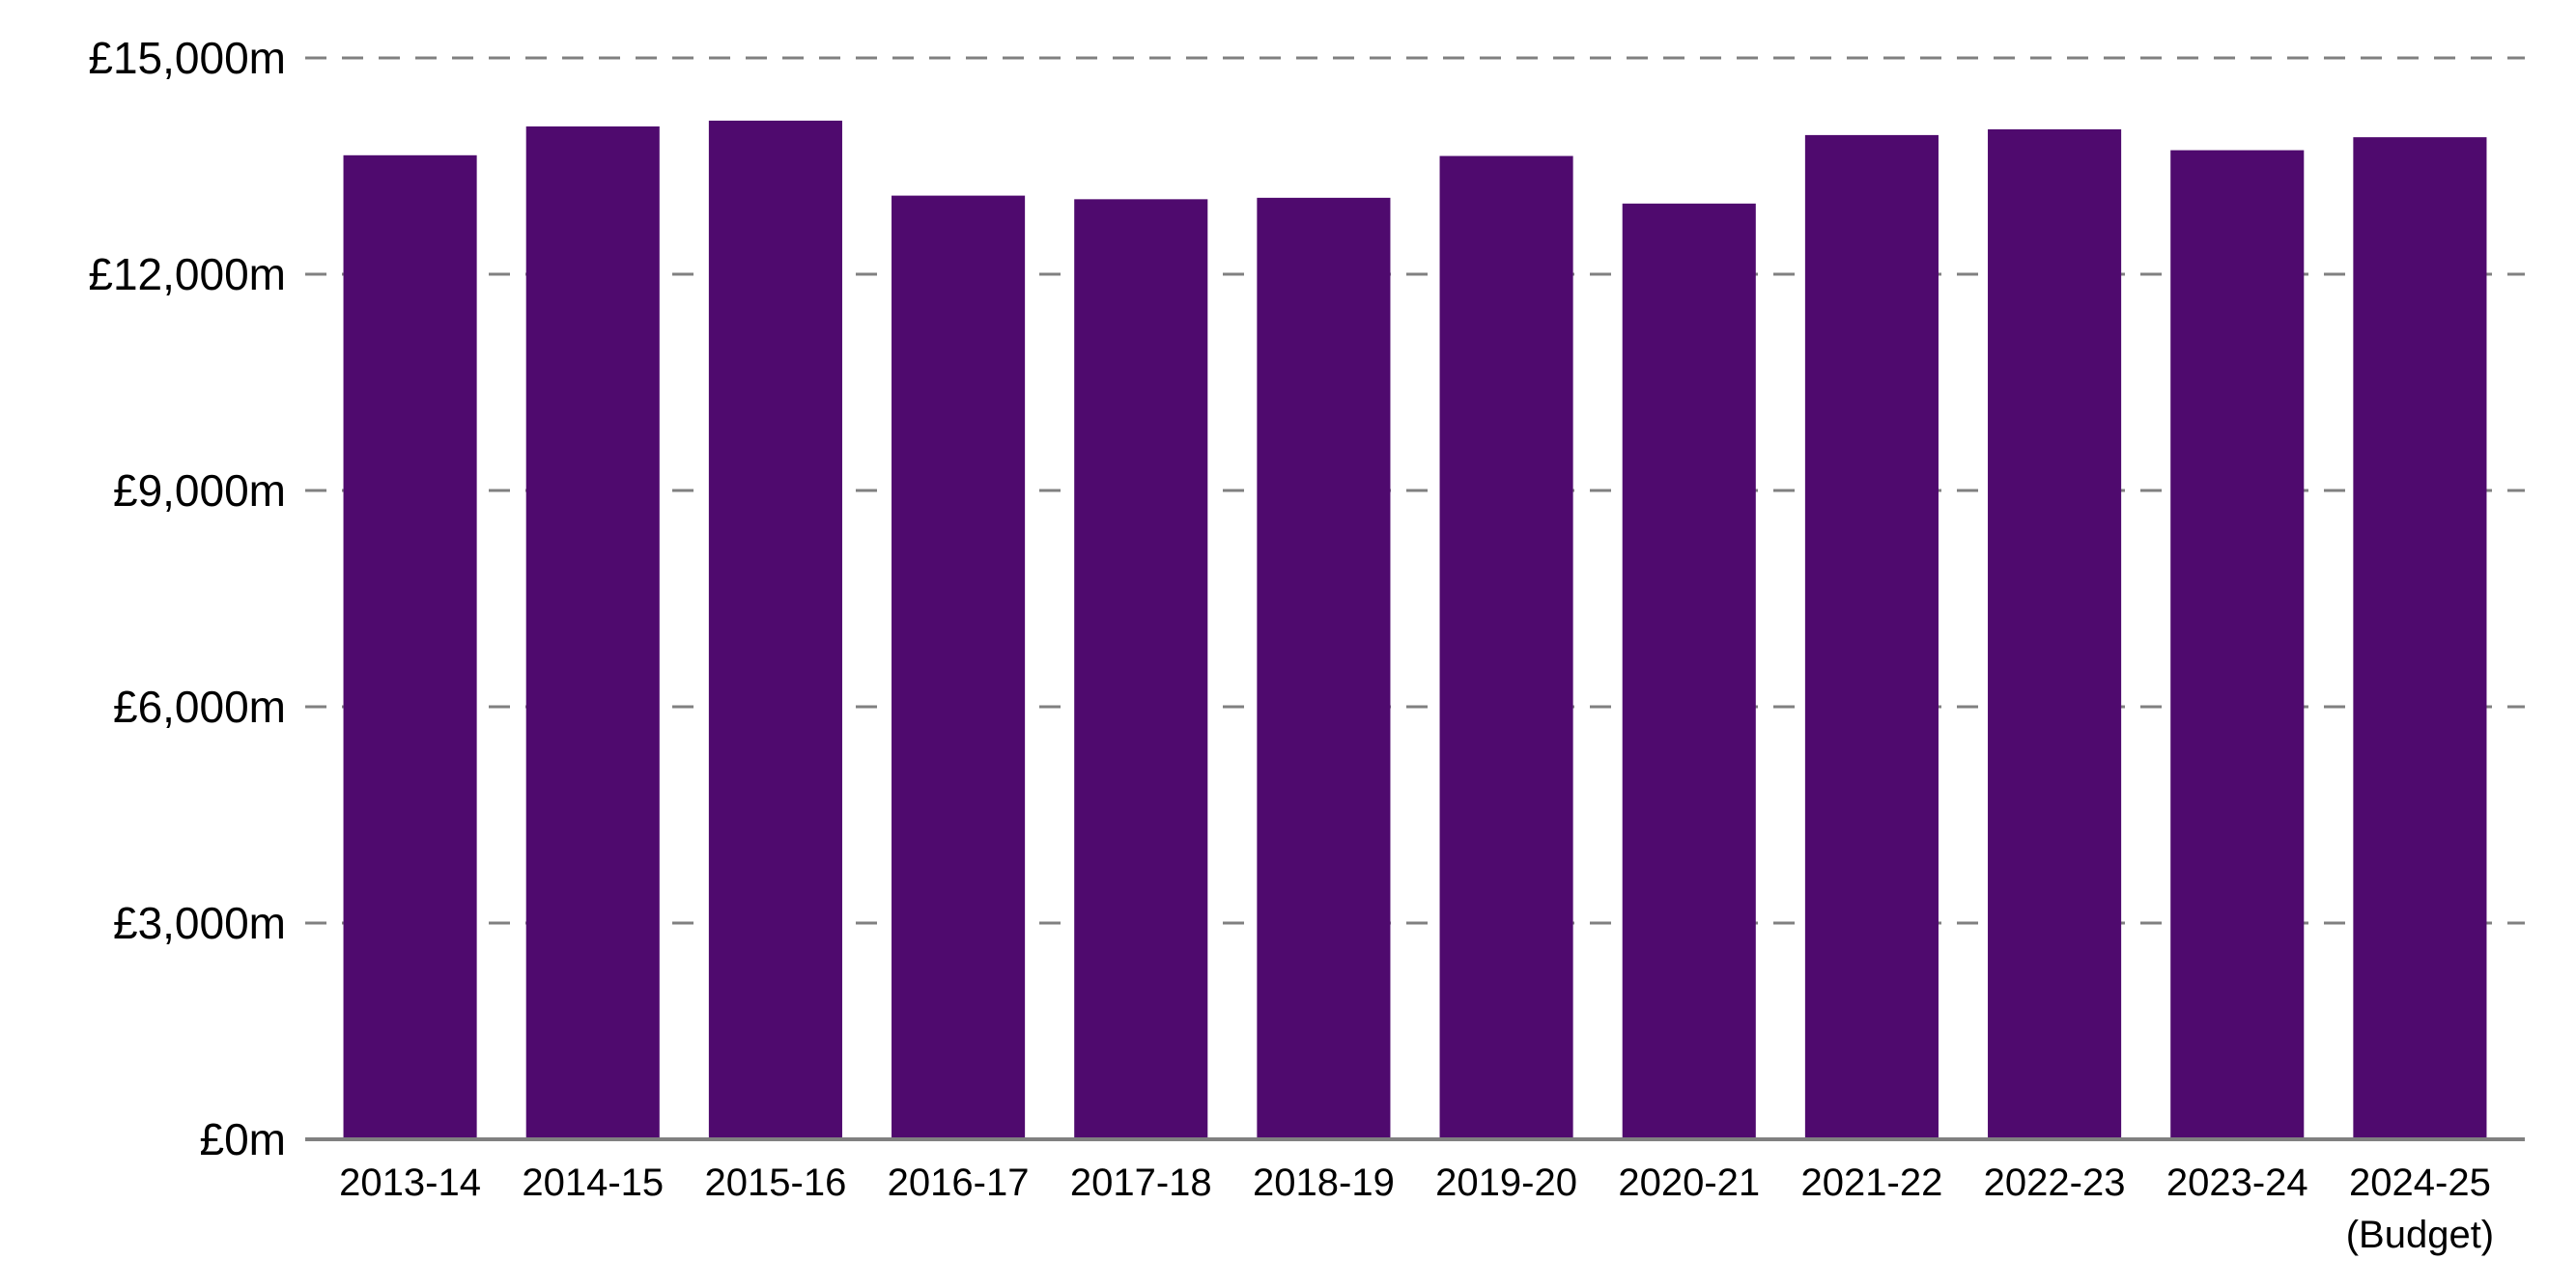  I want to click on y-tick-label: £15,000m, so click(187, 58).